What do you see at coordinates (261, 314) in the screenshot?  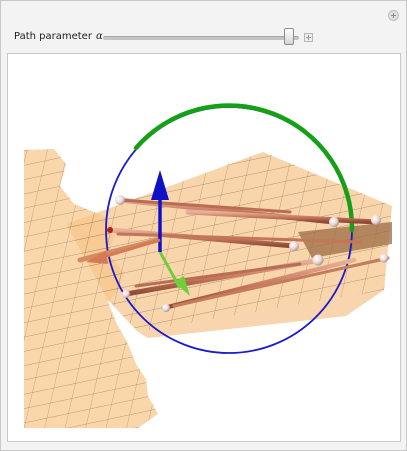 I see `surface-lower` at bounding box center [261, 314].